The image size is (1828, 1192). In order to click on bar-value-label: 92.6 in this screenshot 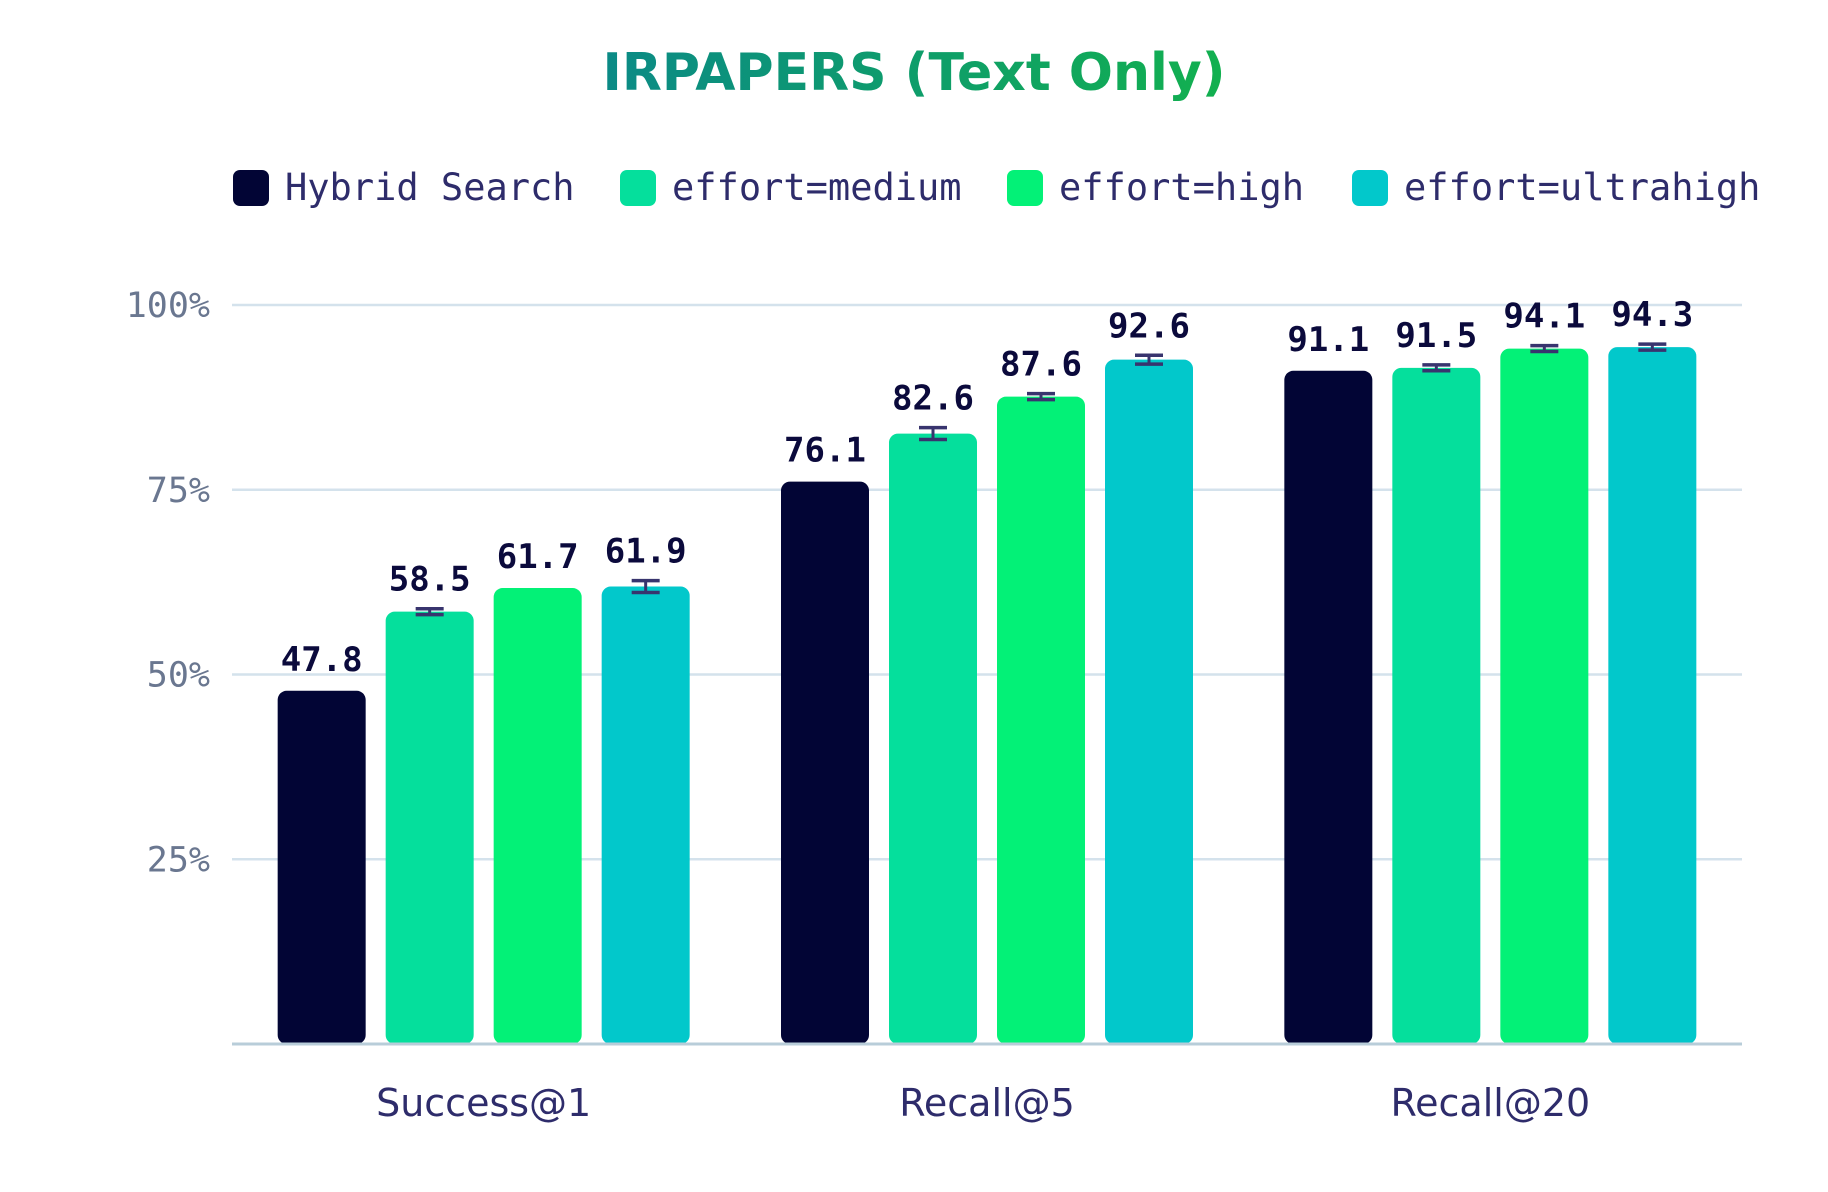, I will do `click(1149, 326)`.